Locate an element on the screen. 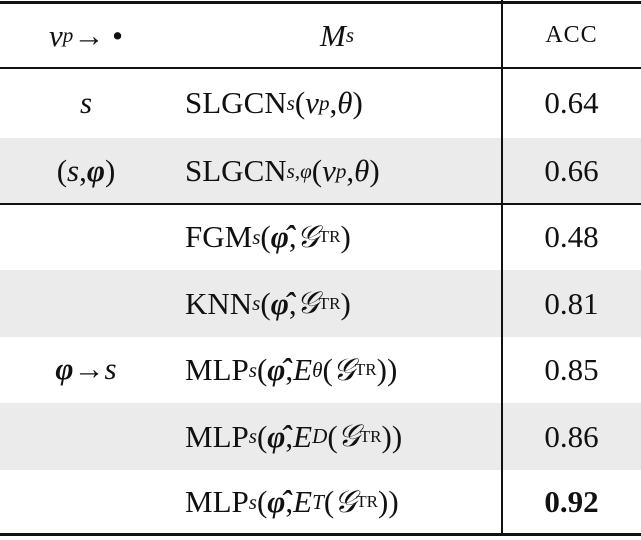  header-cell: ACC is located at coordinates (571, 35).